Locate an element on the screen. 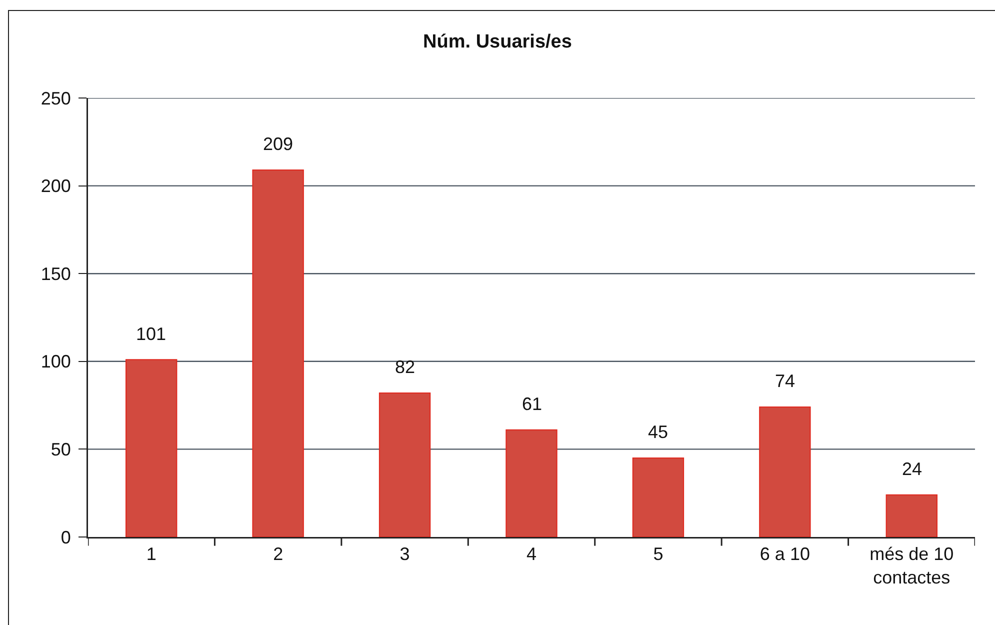  x-tick-label: 5 is located at coordinates (658, 554).